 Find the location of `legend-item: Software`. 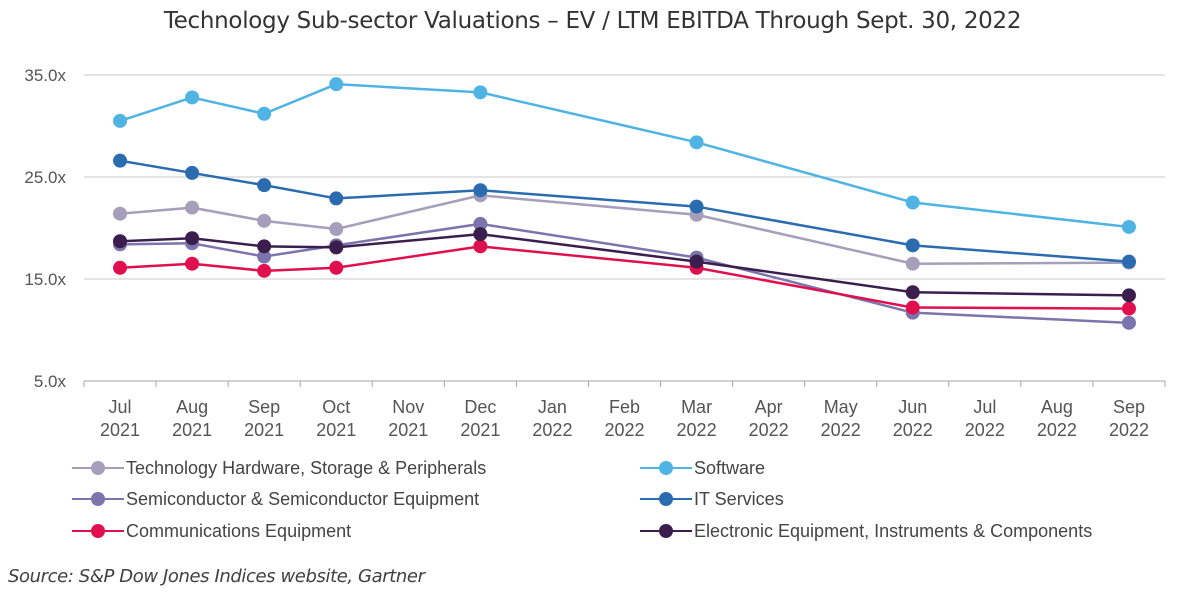

legend-item: Software is located at coordinates (702, 468).